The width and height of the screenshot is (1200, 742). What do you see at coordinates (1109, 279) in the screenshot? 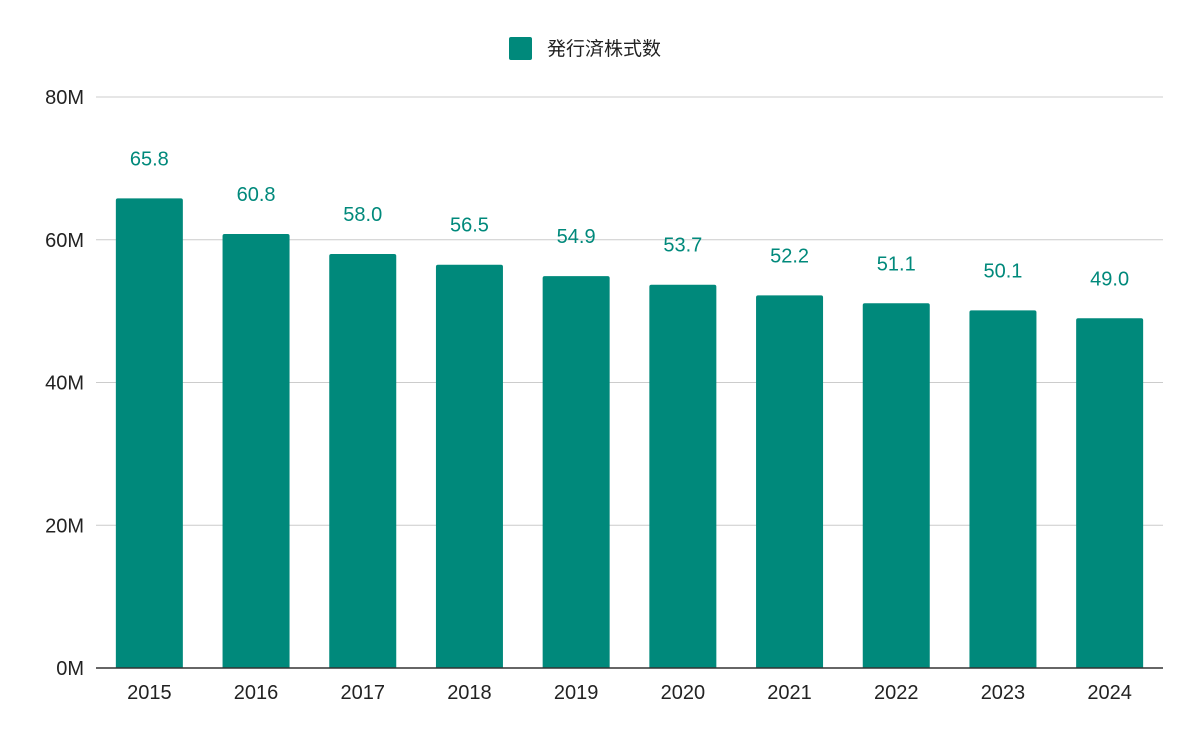
I see `data-label: 49.0` at bounding box center [1109, 279].